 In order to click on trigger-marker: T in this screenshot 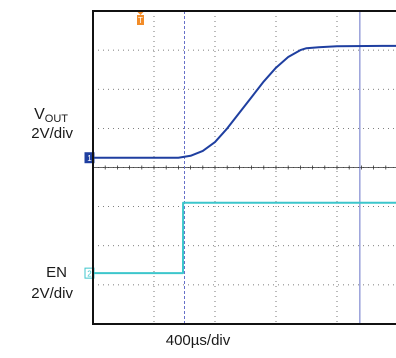, I will do `click(140, 18)`.